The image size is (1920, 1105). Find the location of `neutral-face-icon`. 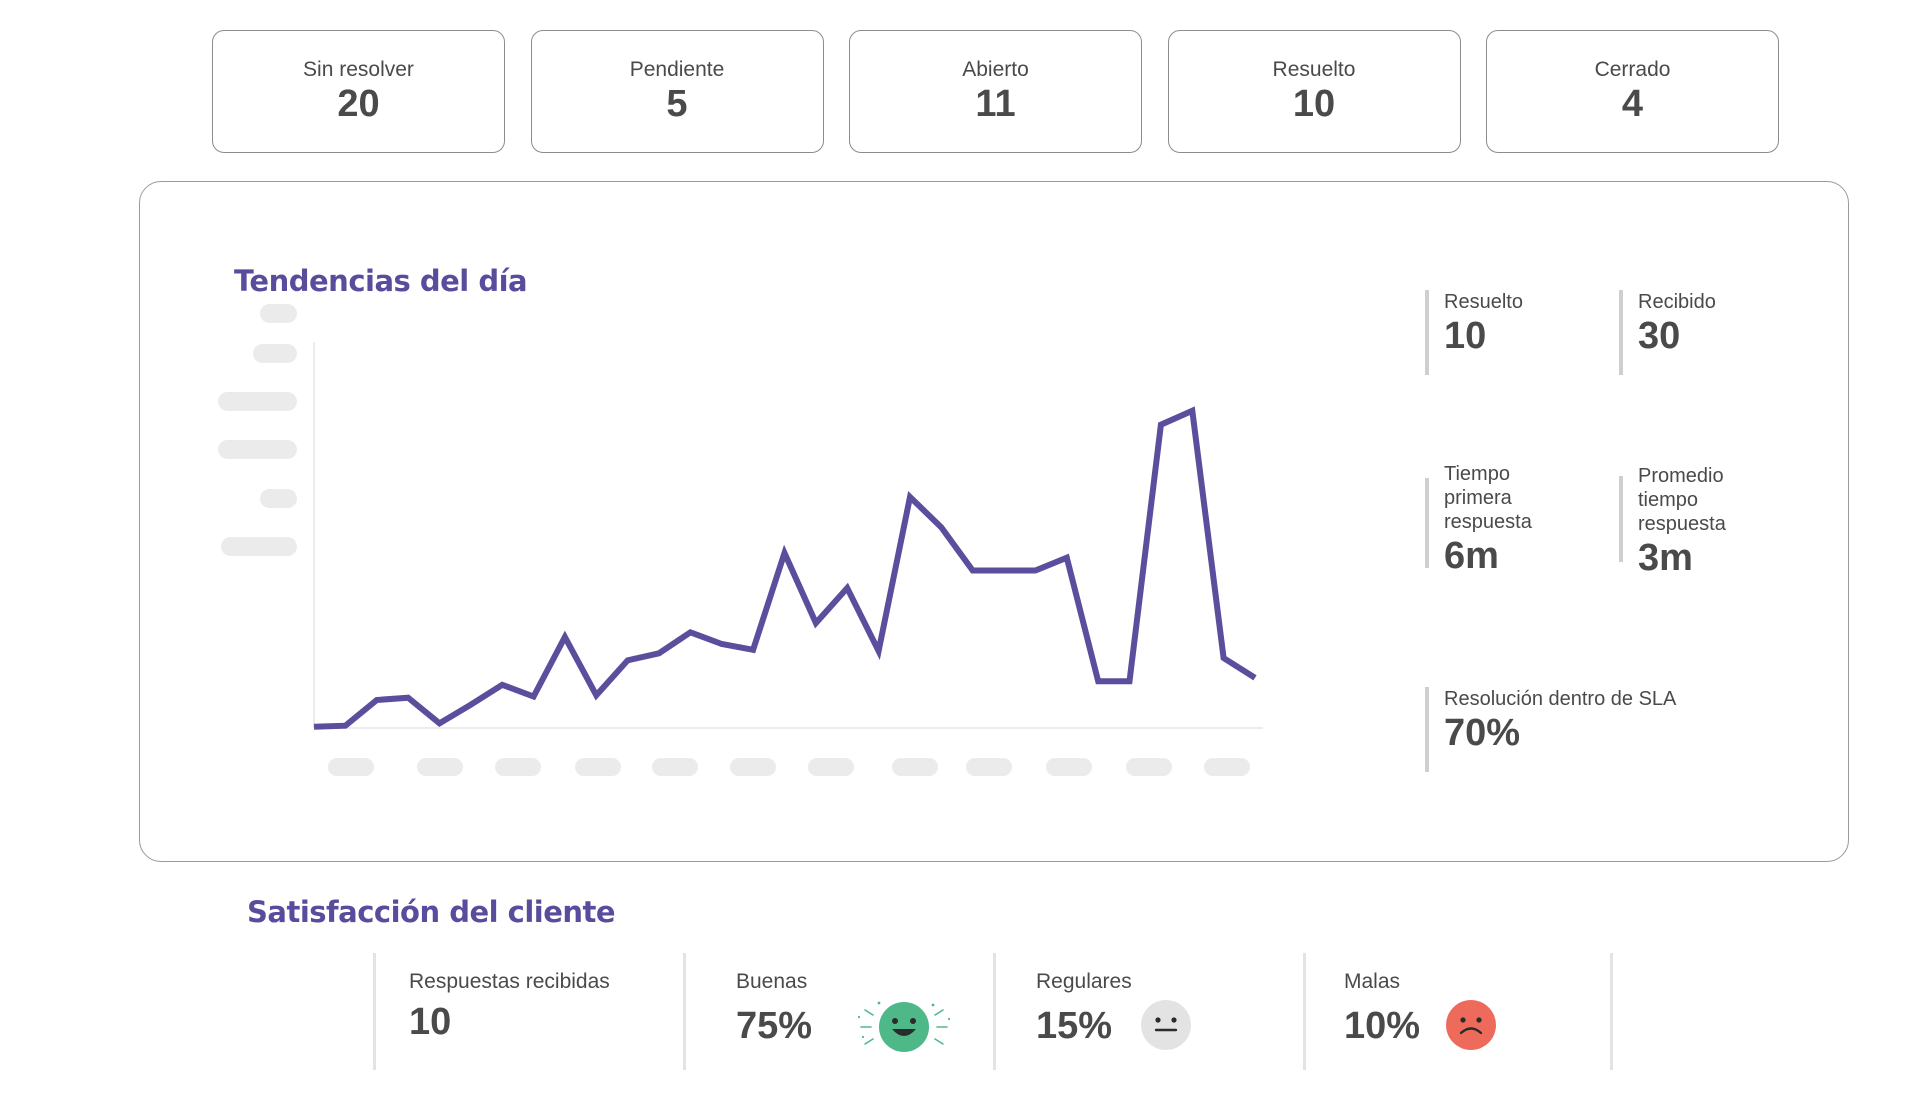

neutral-face-icon is located at coordinates (1166, 1025).